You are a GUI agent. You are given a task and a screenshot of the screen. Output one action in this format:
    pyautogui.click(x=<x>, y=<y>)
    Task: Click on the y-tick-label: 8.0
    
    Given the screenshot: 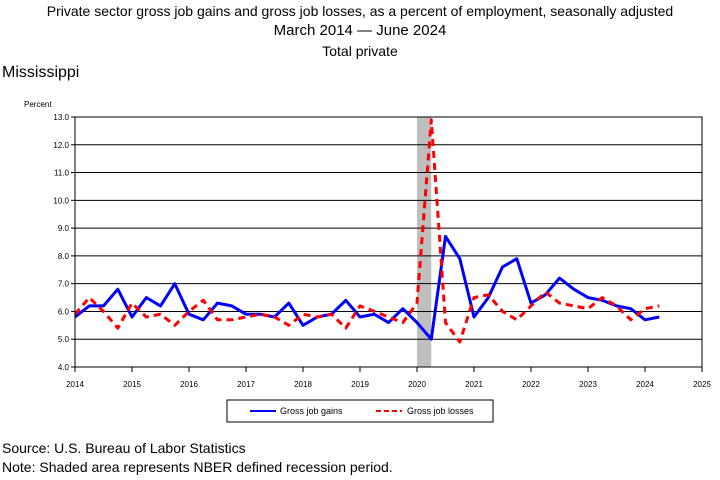 What is the action you would take?
    pyautogui.click(x=64, y=256)
    